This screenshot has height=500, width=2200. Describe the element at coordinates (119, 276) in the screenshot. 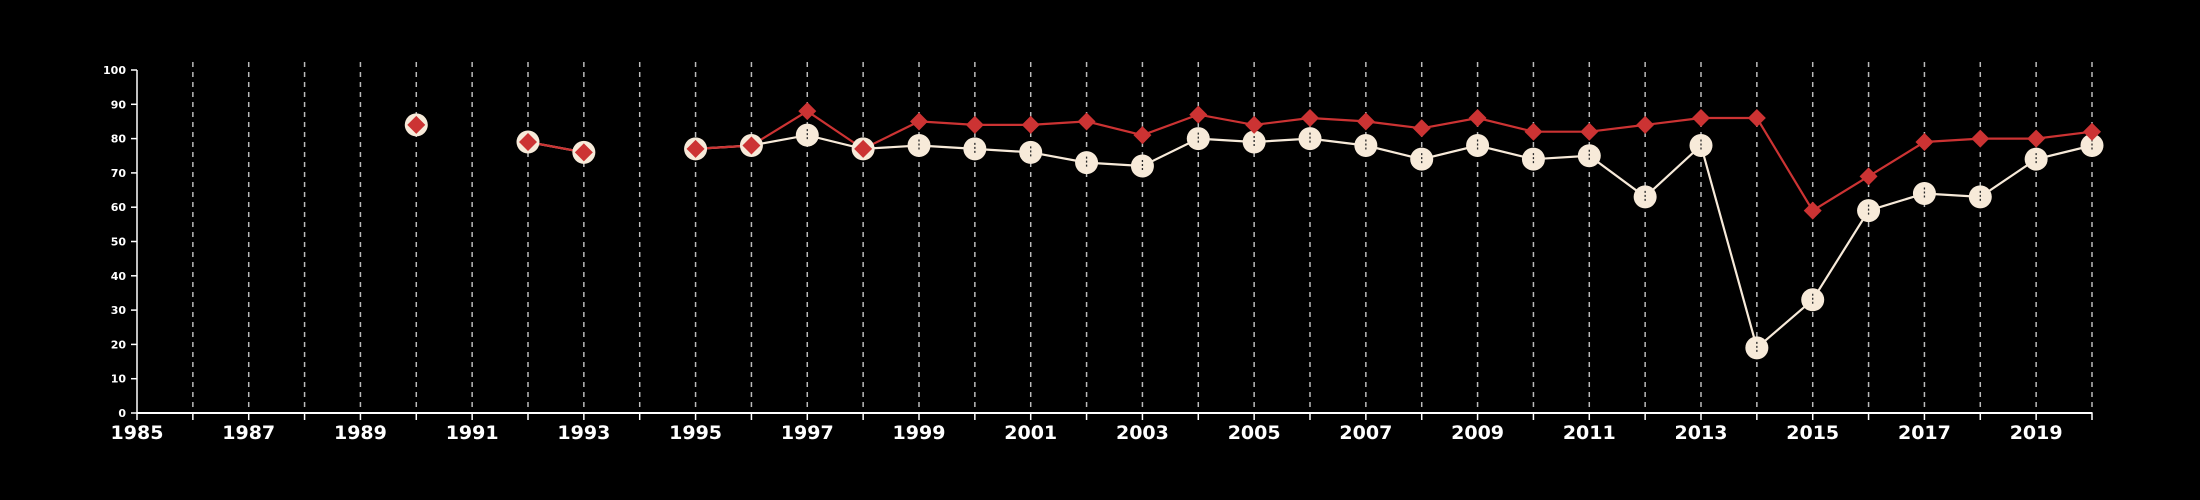

I see `y-tick-label-40: 40` at that location.